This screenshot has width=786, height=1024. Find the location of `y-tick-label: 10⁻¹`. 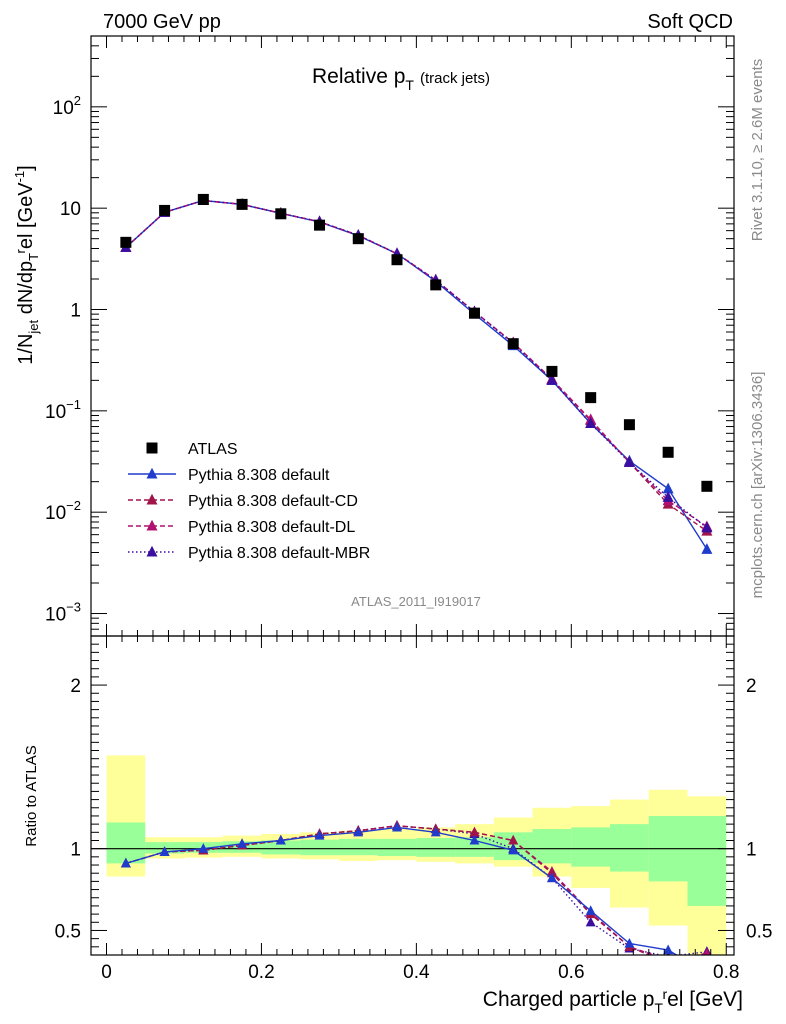

y-tick-label: 10⁻¹ is located at coordinates (63, 410).